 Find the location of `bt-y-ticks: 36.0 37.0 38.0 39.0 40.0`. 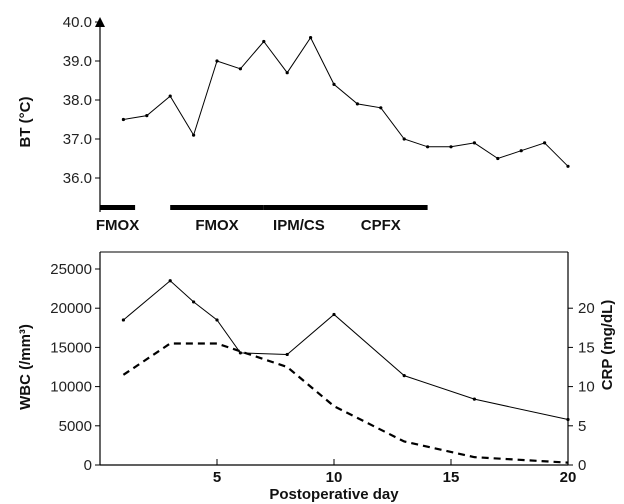

bt-y-ticks: 36.0 37.0 38.0 39.0 40.0 is located at coordinates (81, 100).